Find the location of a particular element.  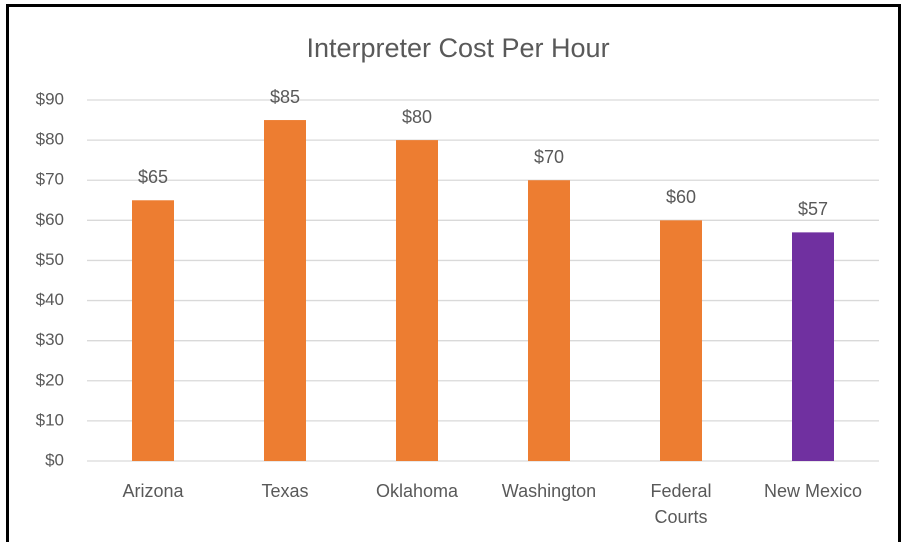

y-tick-label: $0 is located at coordinates (54, 459).